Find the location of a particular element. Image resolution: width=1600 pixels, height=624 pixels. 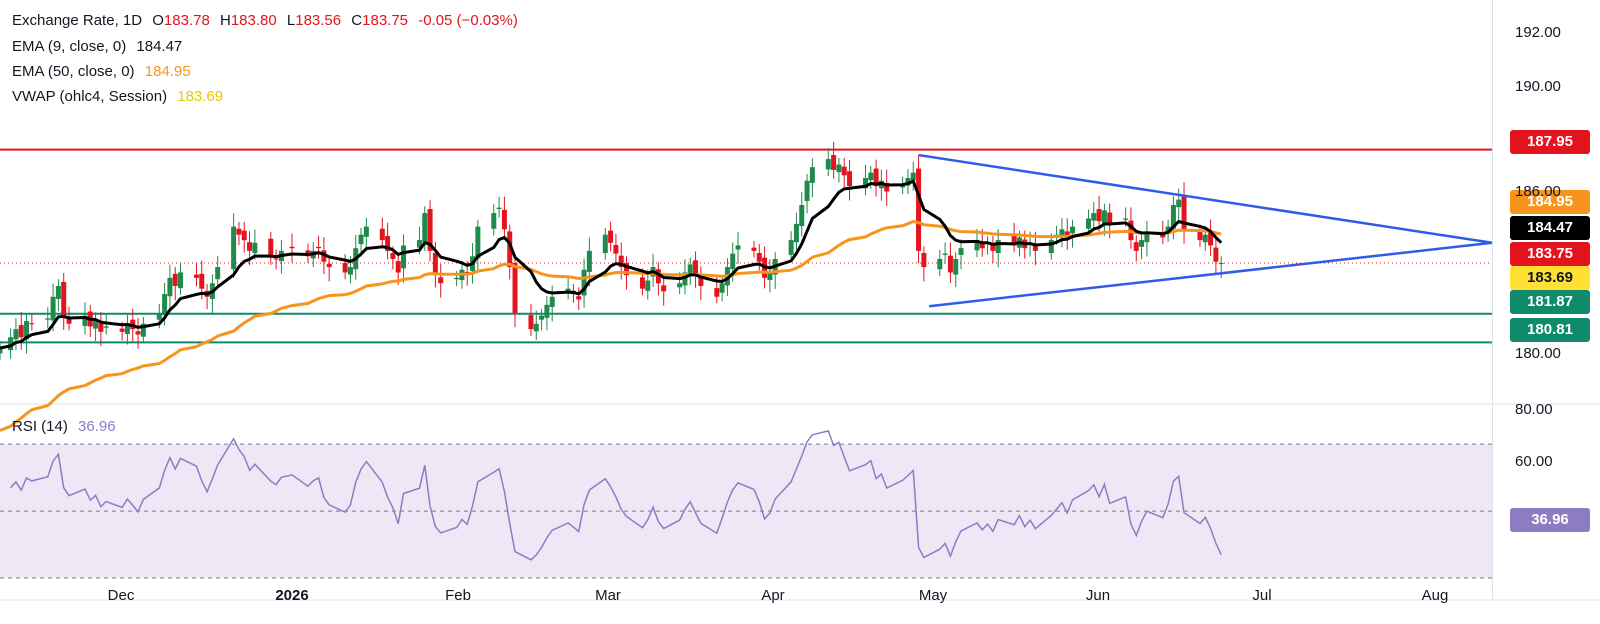

legend-vwap-value: 183.69 is located at coordinates (200, 96).